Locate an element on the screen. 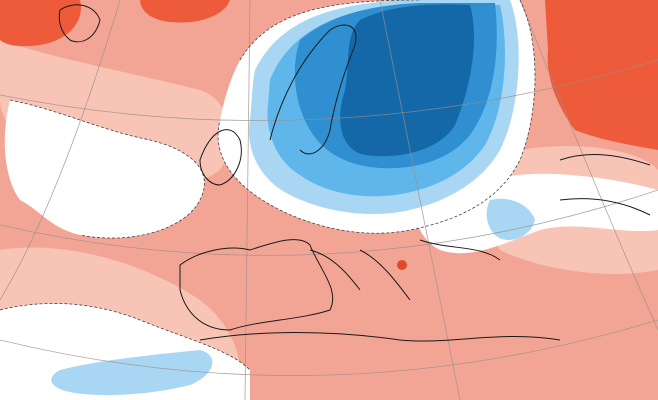 This screenshot has width=658, height=400. cold-anomaly-strongest is located at coordinates (407, 80).